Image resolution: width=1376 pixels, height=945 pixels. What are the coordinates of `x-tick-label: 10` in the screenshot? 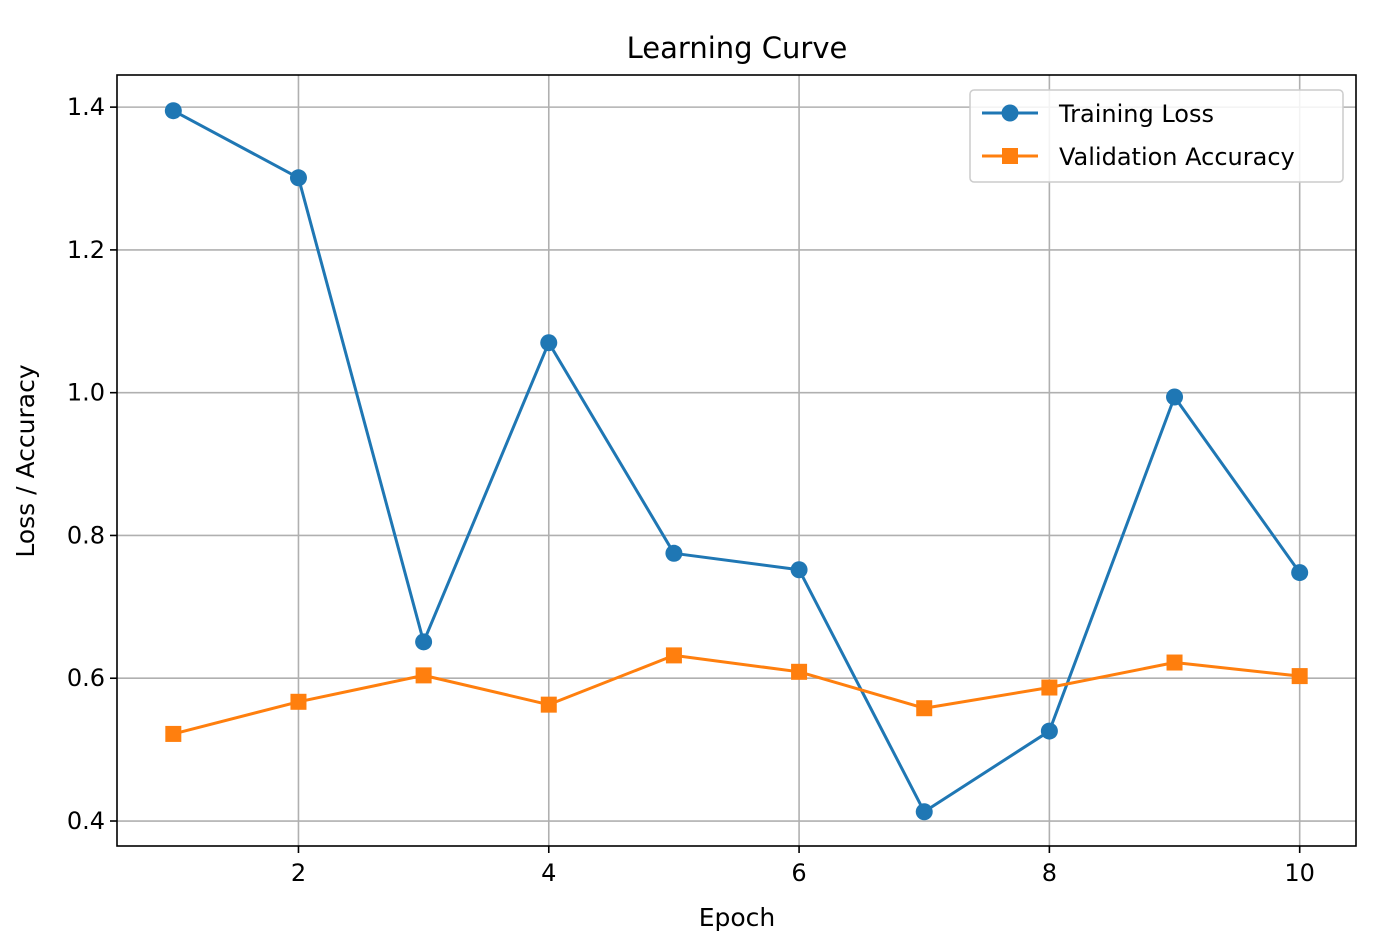 It's located at (1299, 873).